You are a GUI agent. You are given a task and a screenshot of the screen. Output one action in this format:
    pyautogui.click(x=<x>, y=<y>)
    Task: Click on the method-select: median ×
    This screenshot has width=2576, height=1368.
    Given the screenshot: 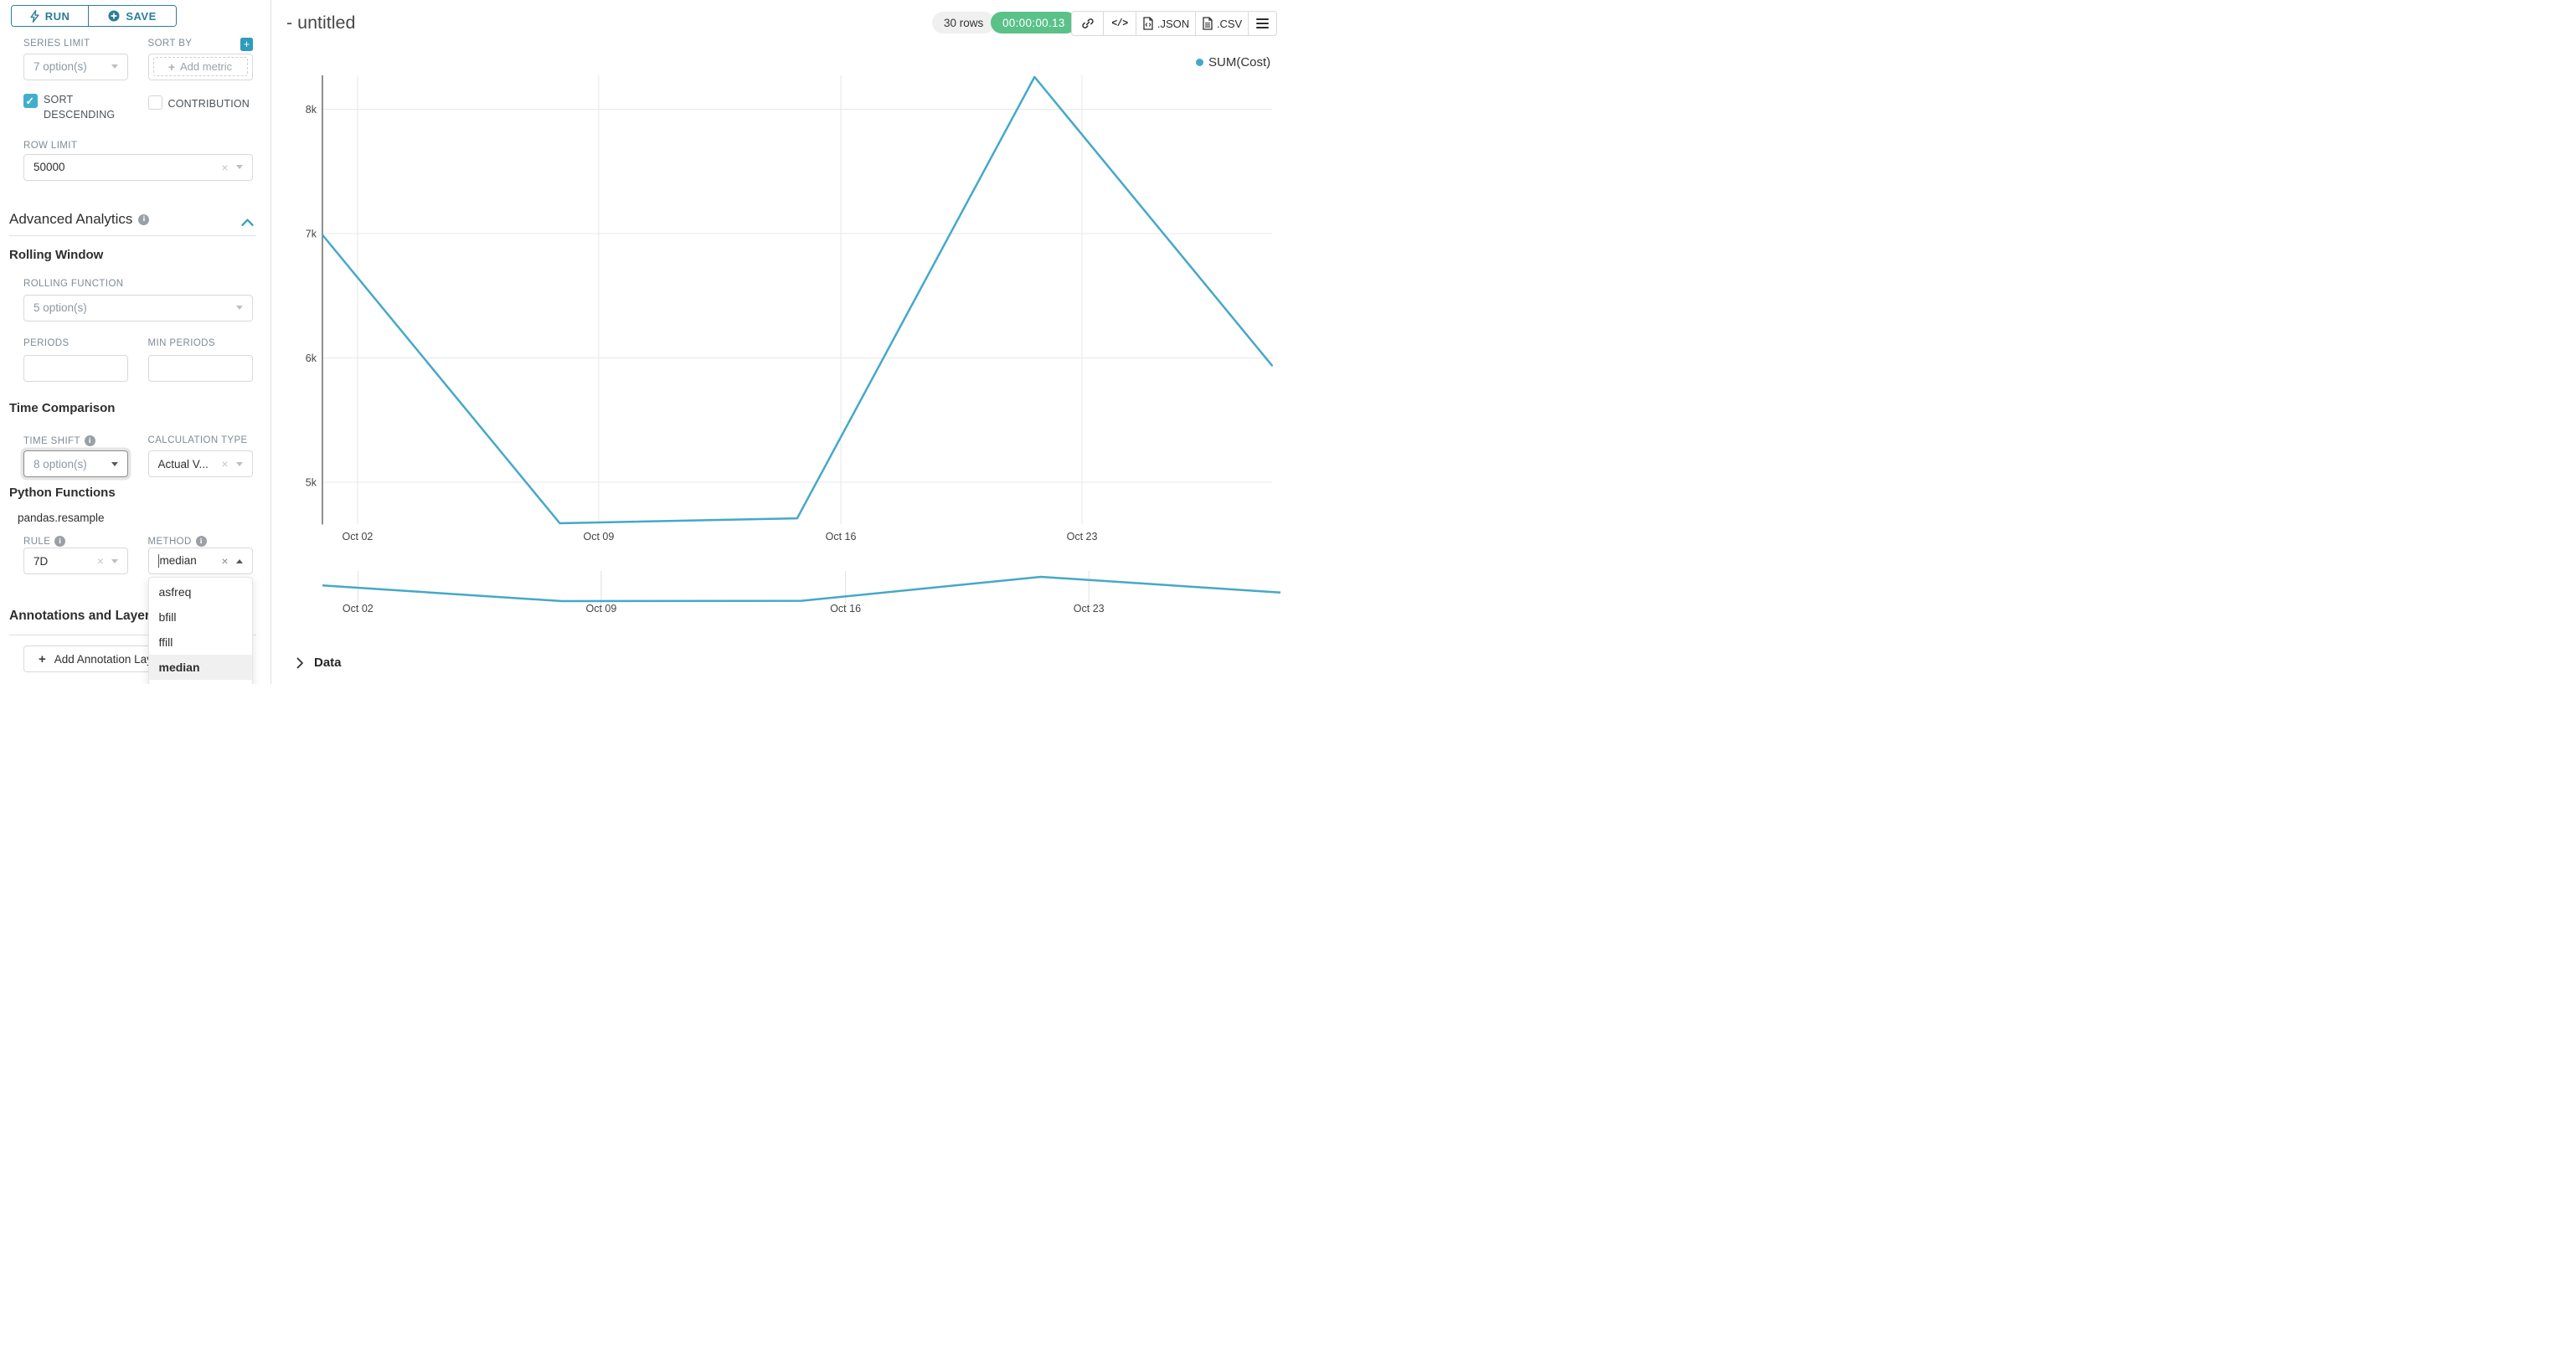 What is the action you would take?
    pyautogui.click(x=200, y=561)
    